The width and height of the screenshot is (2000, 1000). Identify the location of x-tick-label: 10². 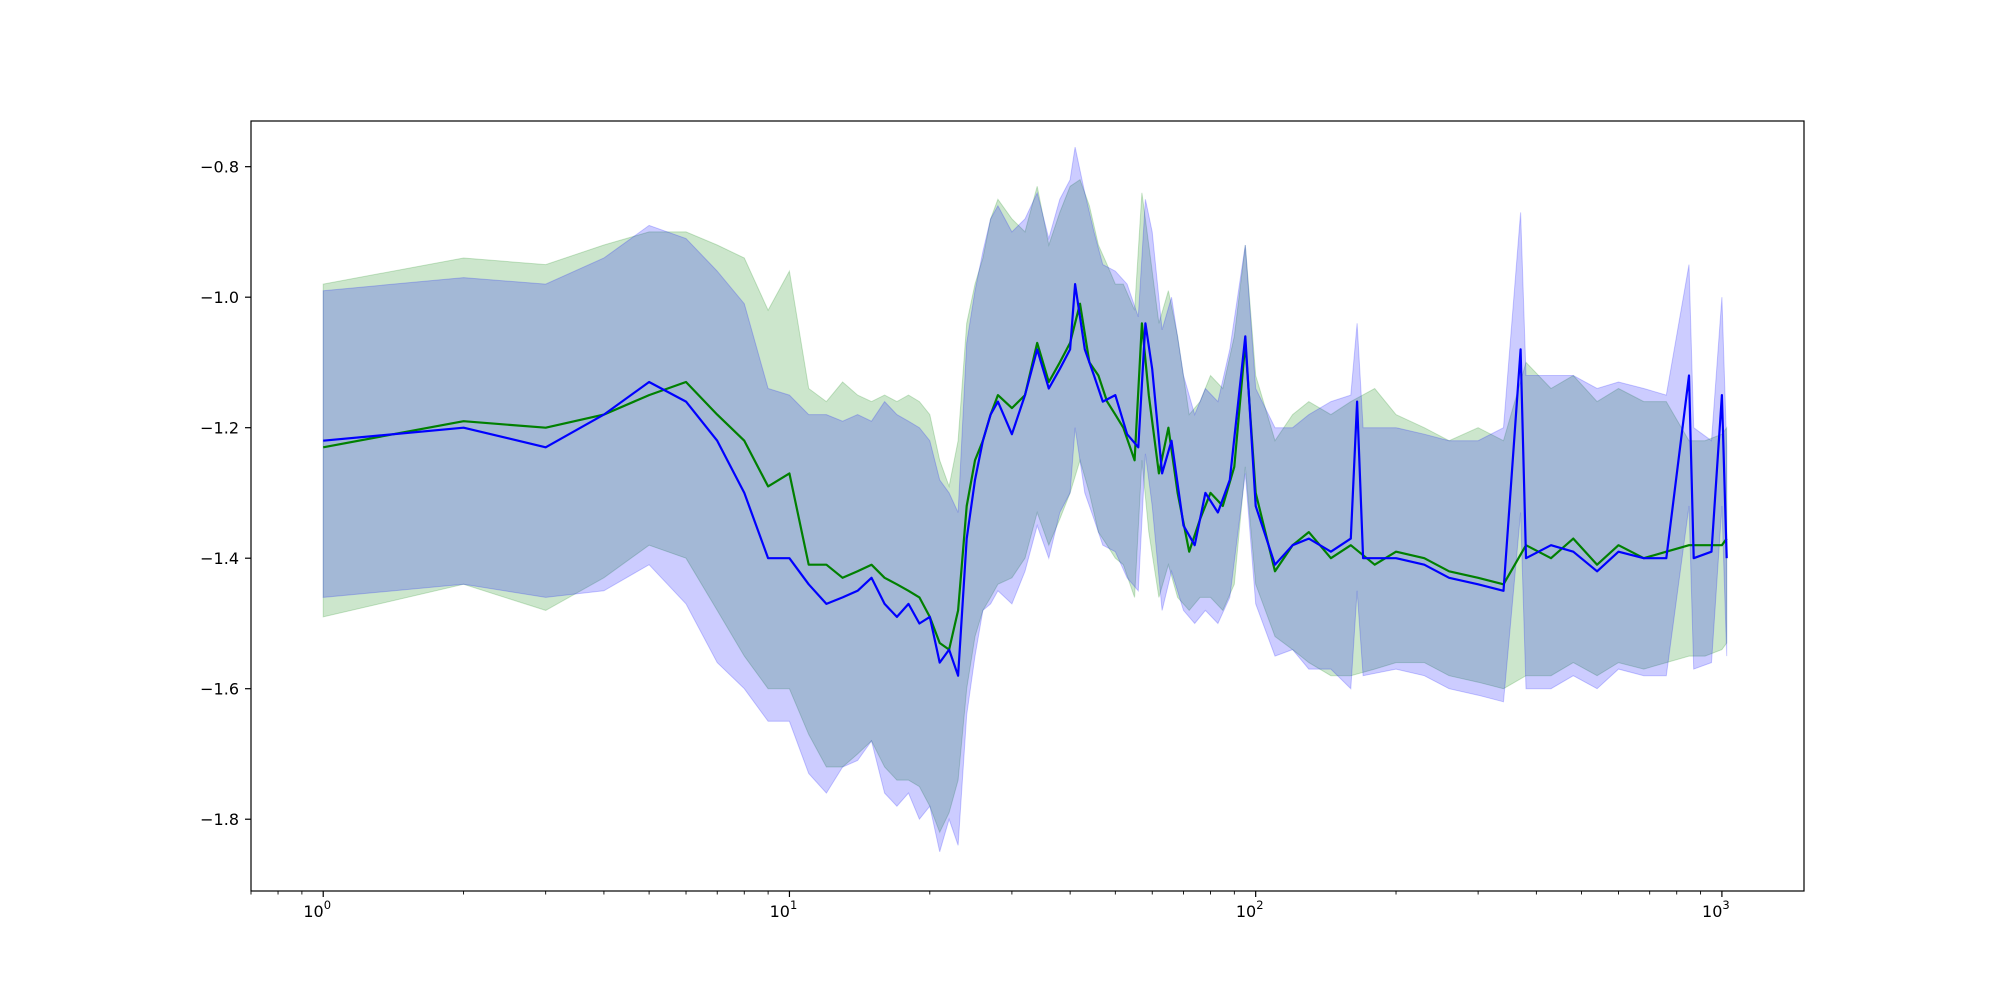
(1250, 909).